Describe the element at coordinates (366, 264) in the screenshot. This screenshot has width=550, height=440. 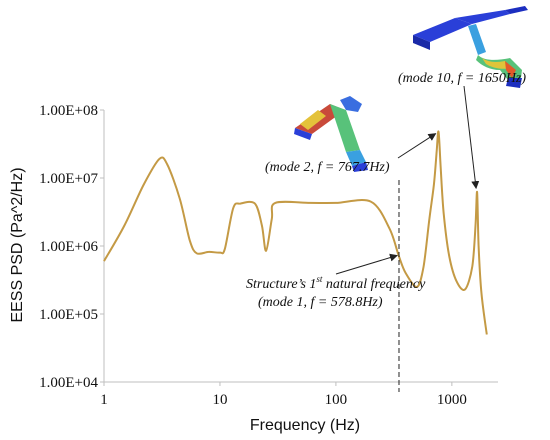
I see `annotation-mode-1-arrow` at that location.